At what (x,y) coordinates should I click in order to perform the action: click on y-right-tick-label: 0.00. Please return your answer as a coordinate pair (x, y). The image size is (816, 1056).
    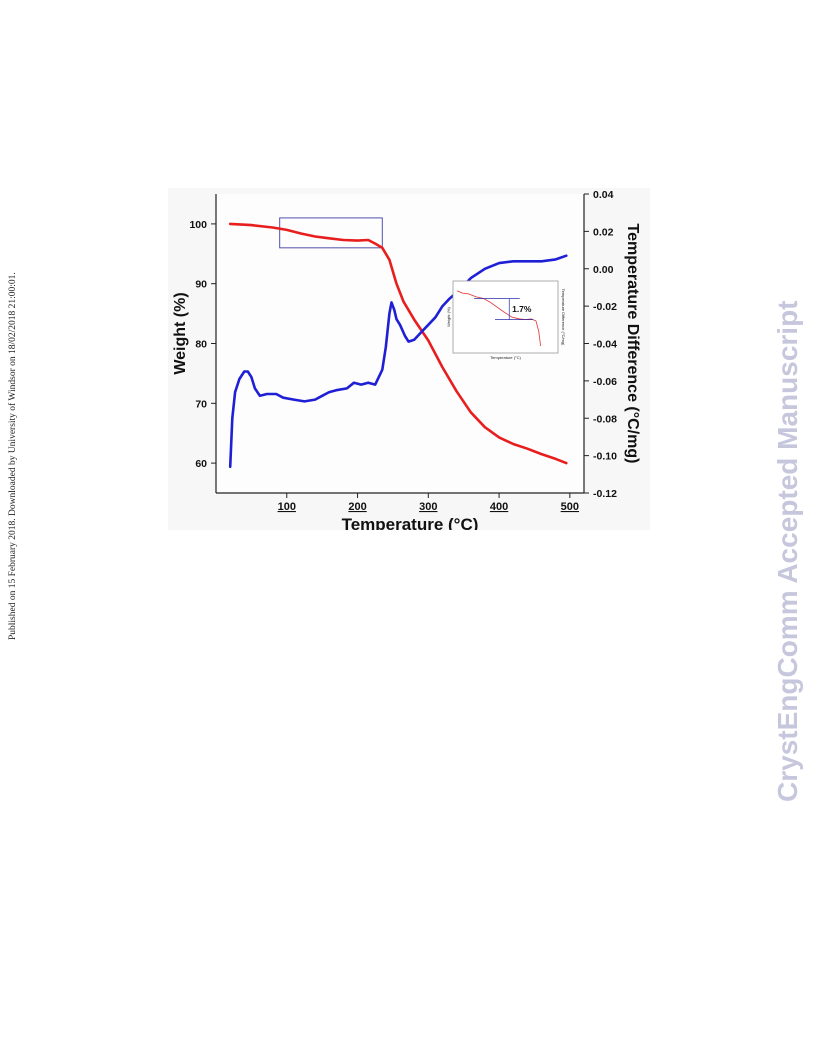
    Looking at the image, I should click on (603, 270).